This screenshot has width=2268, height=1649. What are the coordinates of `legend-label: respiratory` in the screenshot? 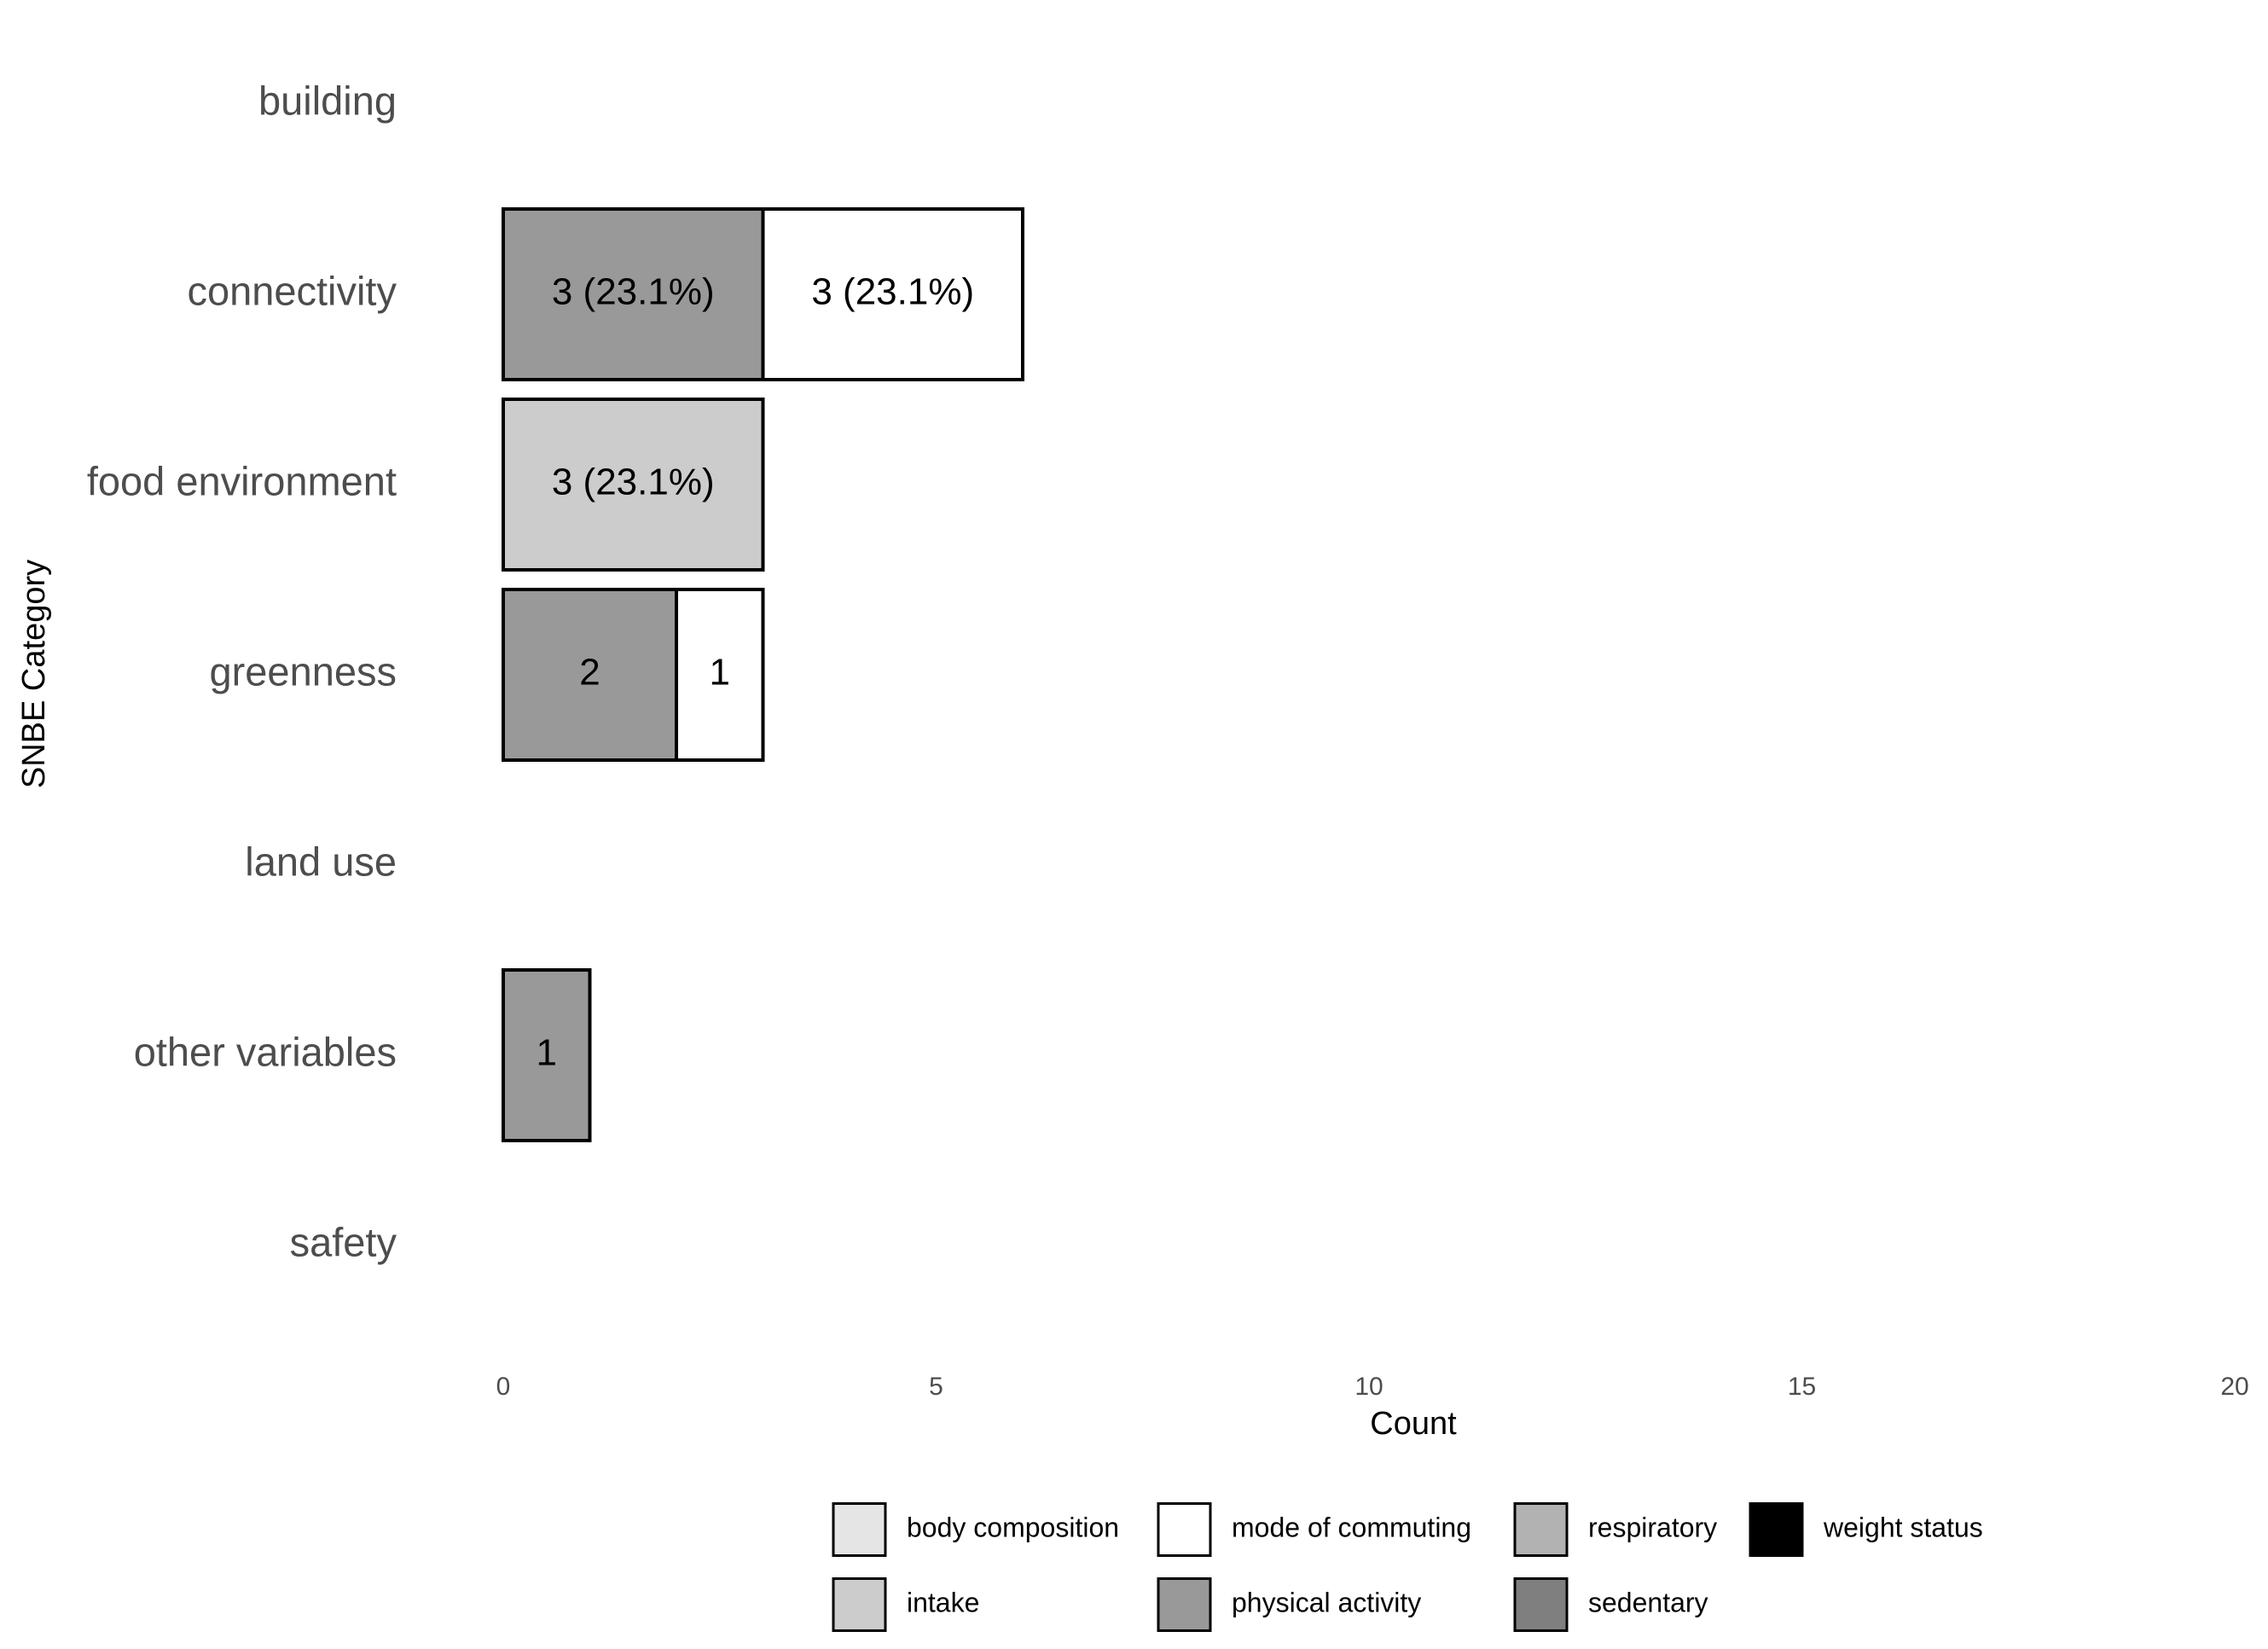 It's located at (1652, 1527).